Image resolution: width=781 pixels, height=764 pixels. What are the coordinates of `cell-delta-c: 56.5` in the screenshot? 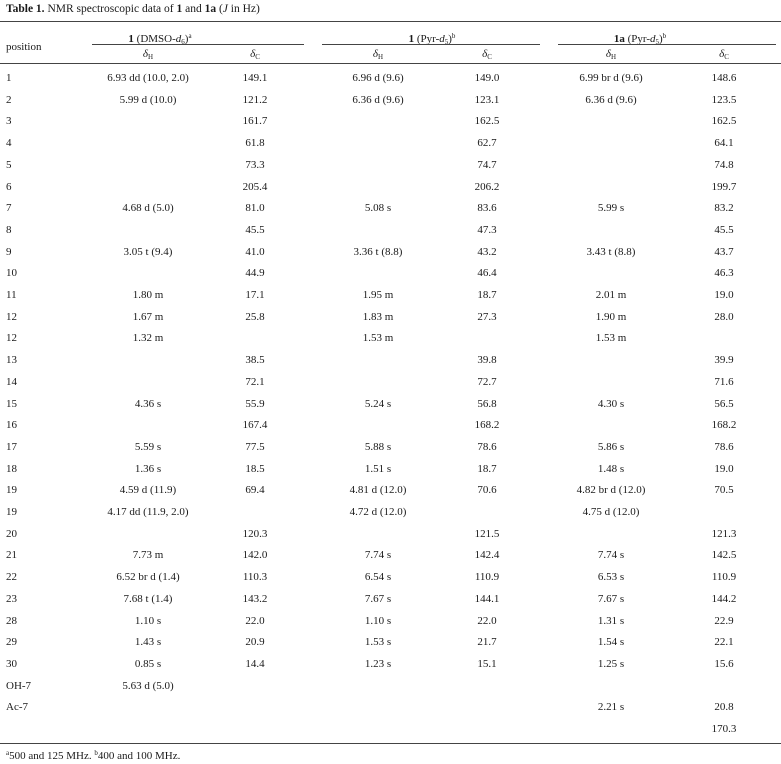 It's located at (724, 403).